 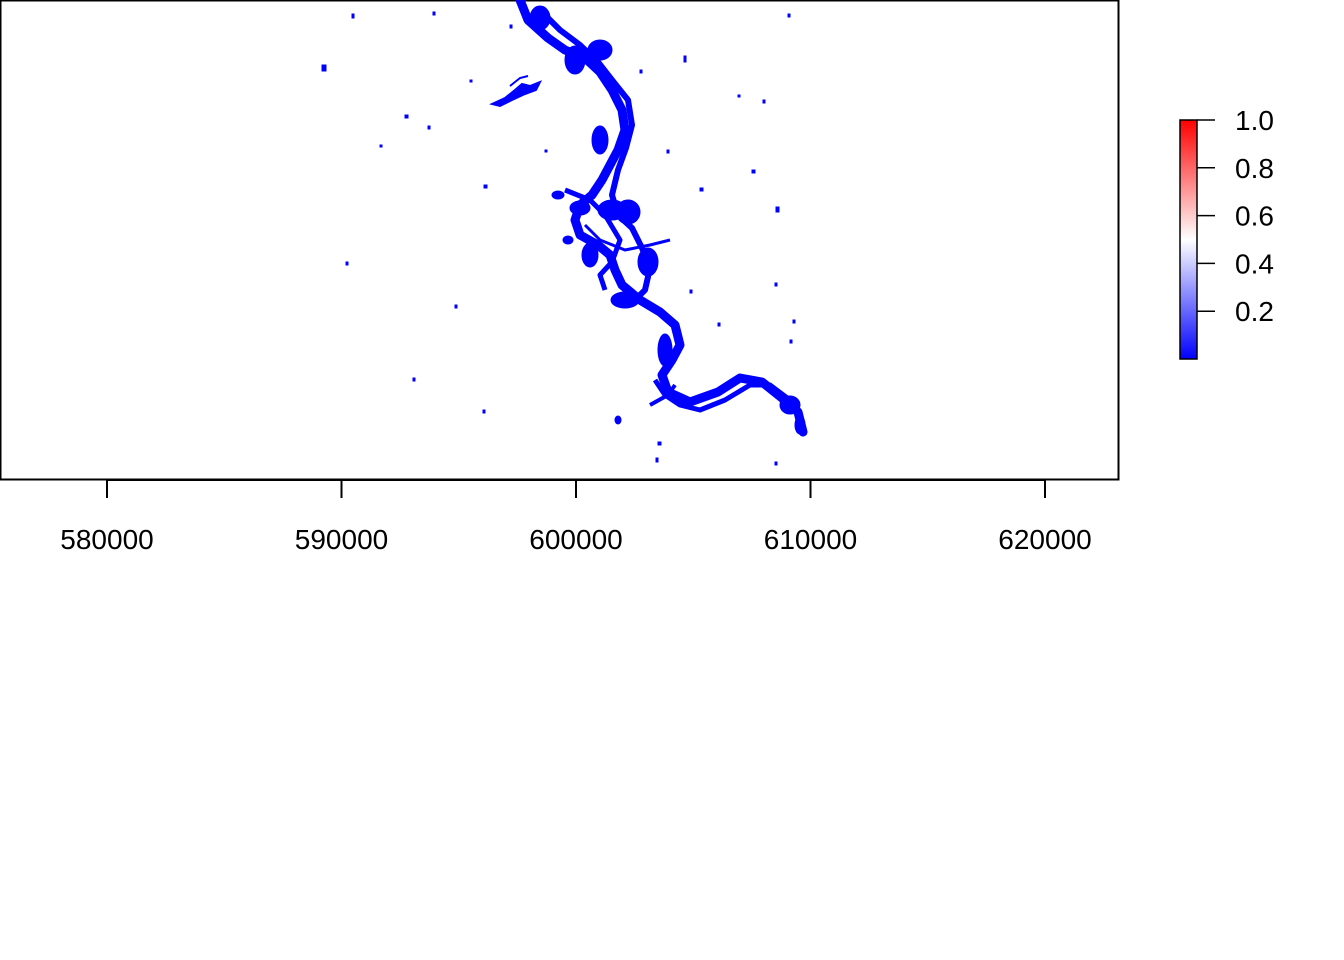 What do you see at coordinates (1188, 239) in the screenshot?
I see `color-legend-bar` at bounding box center [1188, 239].